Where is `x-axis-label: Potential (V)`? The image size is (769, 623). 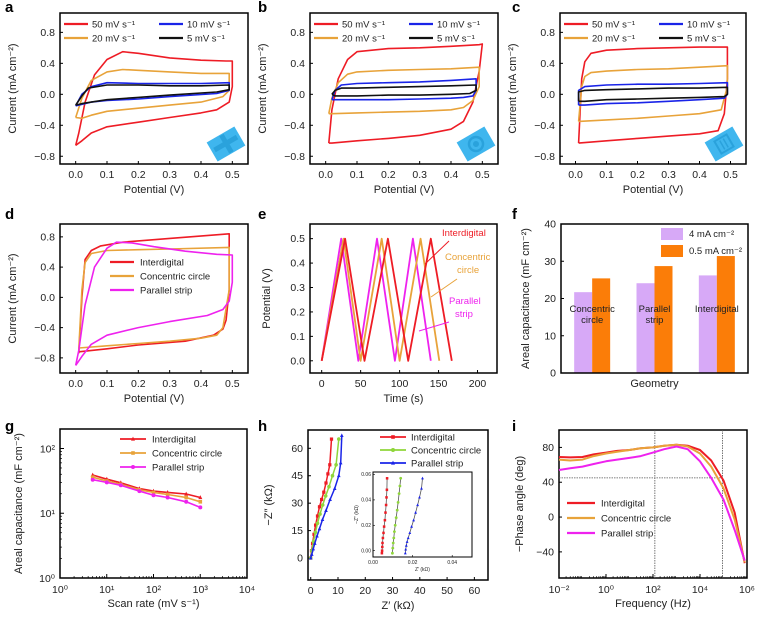 x-axis-label: Potential (V) is located at coordinates (154, 399).